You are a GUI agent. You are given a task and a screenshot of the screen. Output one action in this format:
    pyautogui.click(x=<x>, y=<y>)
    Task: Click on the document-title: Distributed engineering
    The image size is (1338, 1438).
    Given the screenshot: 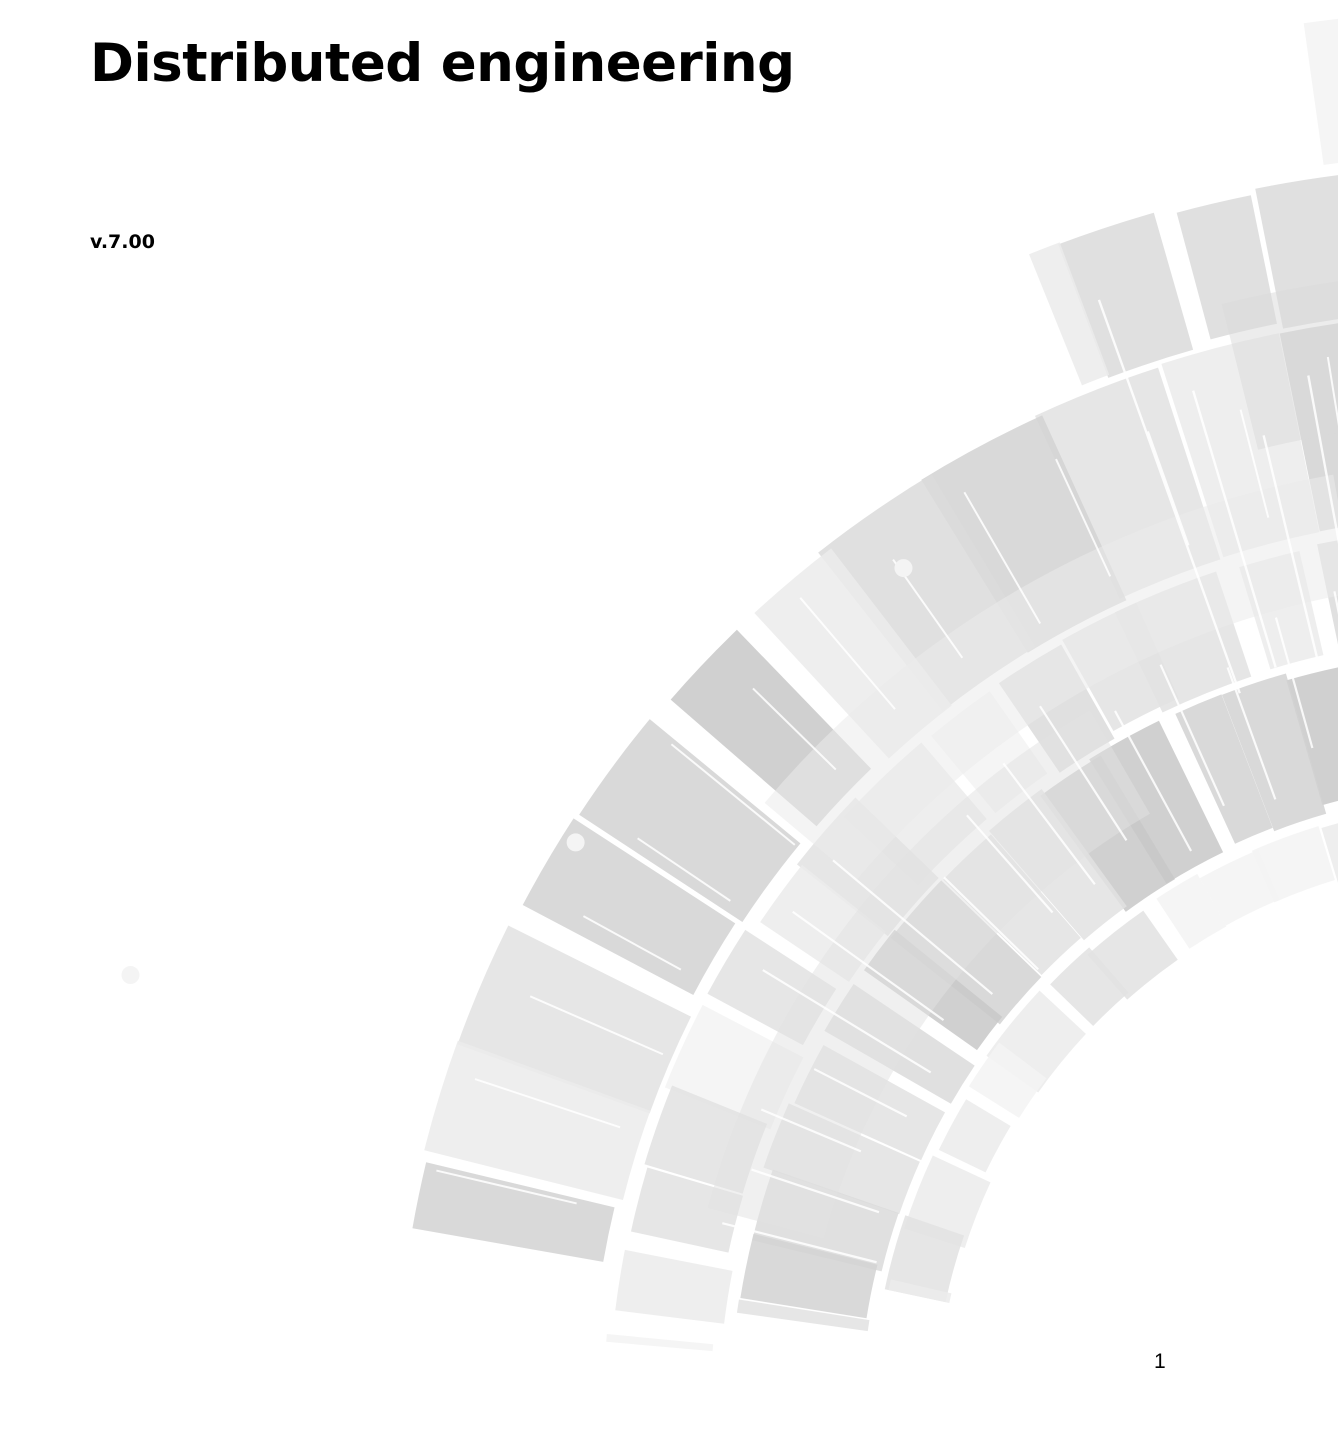 What is the action you would take?
    pyautogui.click(x=442, y=63)
    